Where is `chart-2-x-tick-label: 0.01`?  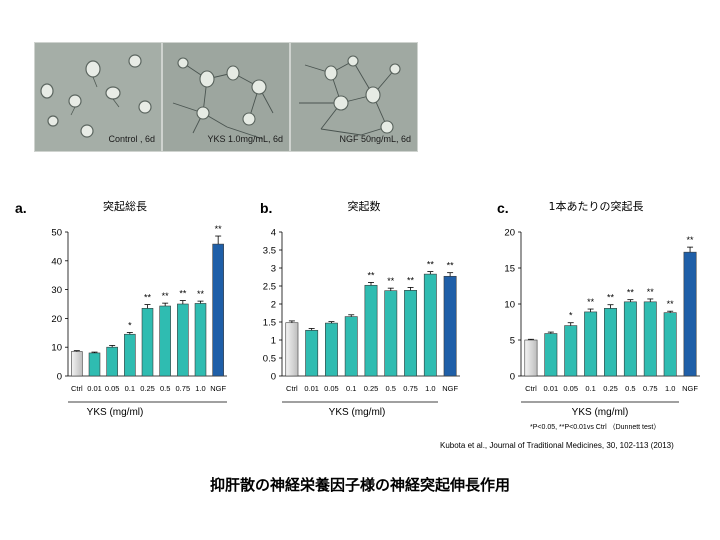
chart-2-x-tick-label: 0.01 is located at coordinates (311, 388).